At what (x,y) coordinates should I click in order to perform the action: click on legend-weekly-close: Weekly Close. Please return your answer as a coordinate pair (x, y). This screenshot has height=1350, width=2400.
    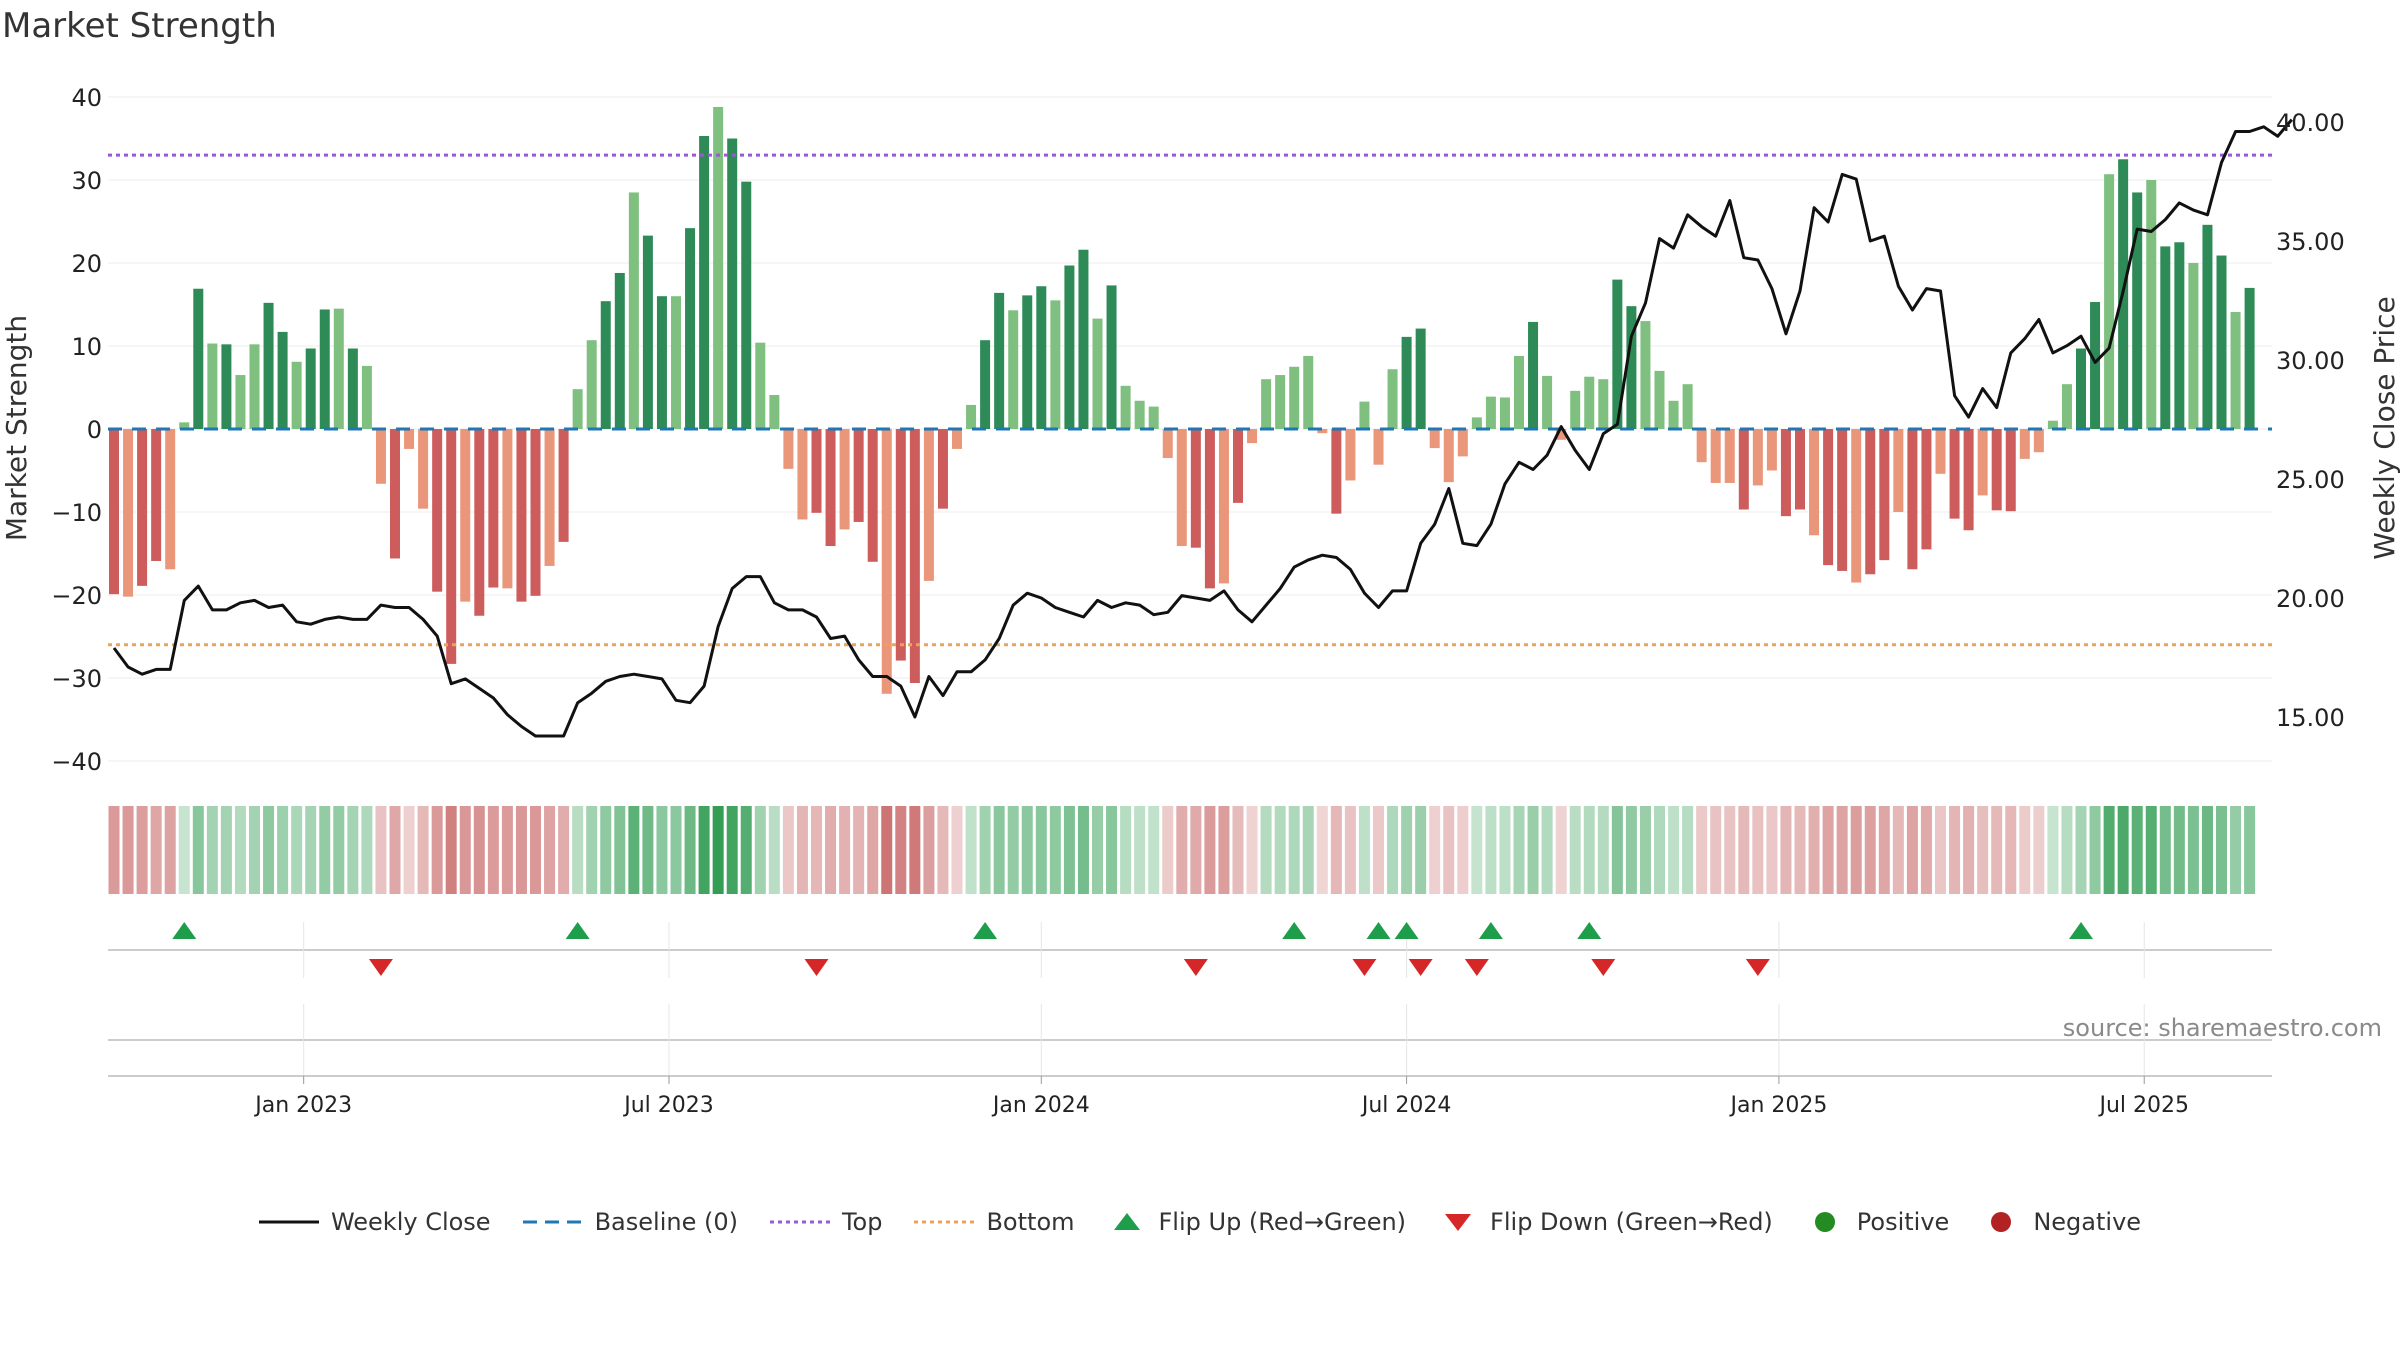
    Looking at the image, I should click on (374, 1222).